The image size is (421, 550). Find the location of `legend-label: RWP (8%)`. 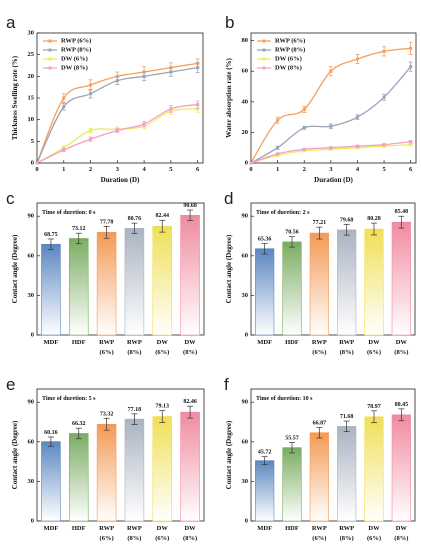

legend-label: RWP (8%) is located at coordinates (290, 49).